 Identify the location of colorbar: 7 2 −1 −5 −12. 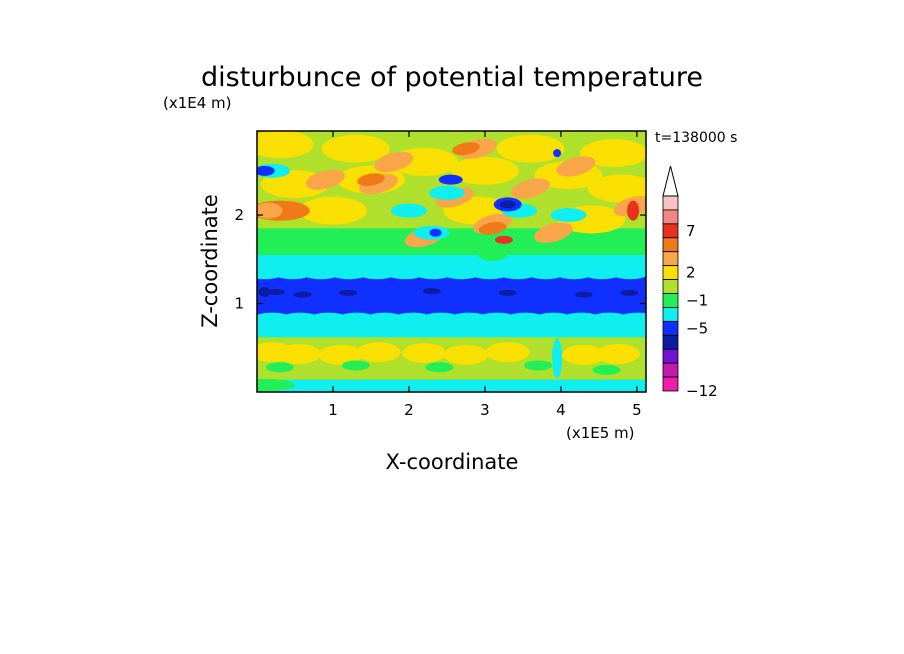
(690, 282).